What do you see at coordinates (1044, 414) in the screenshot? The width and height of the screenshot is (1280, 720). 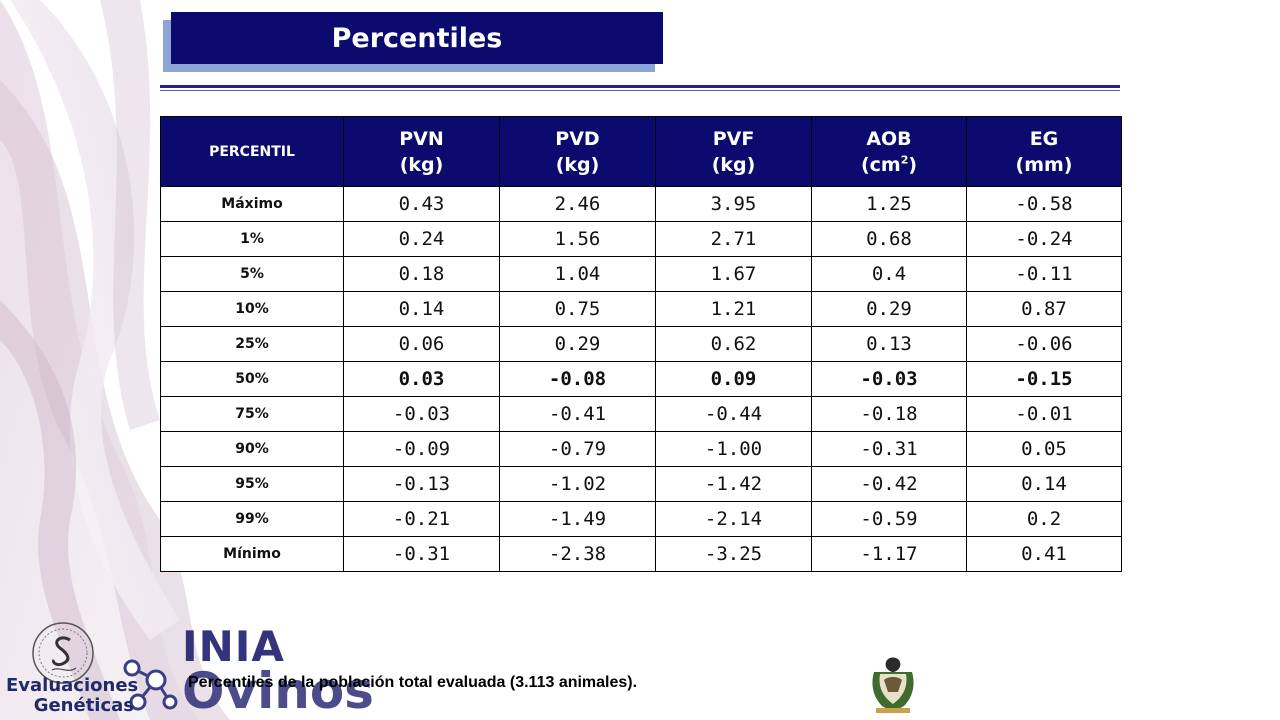 I see `table-cell: -0.01` at bounding box center [1044, 414].